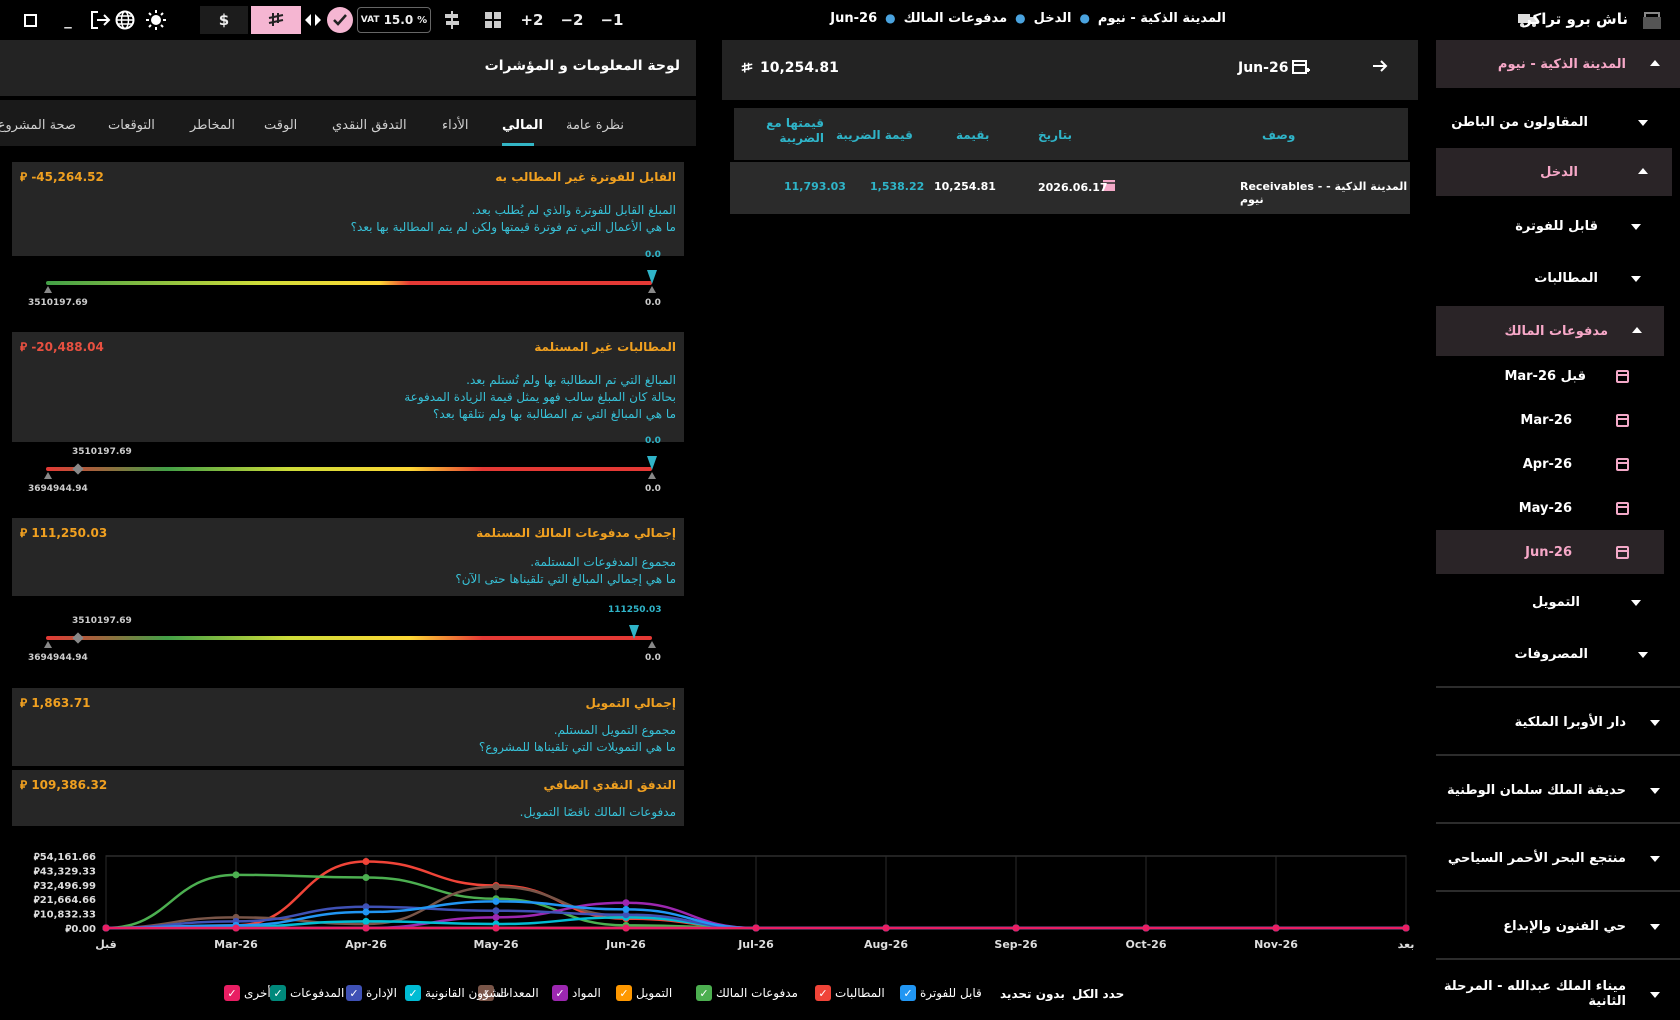 This screenshot has width=1680, height=1020. Describe the element at coordinates (247, 993) in the screenshot. I see `legend-item: ✓ أخرى` at that location.